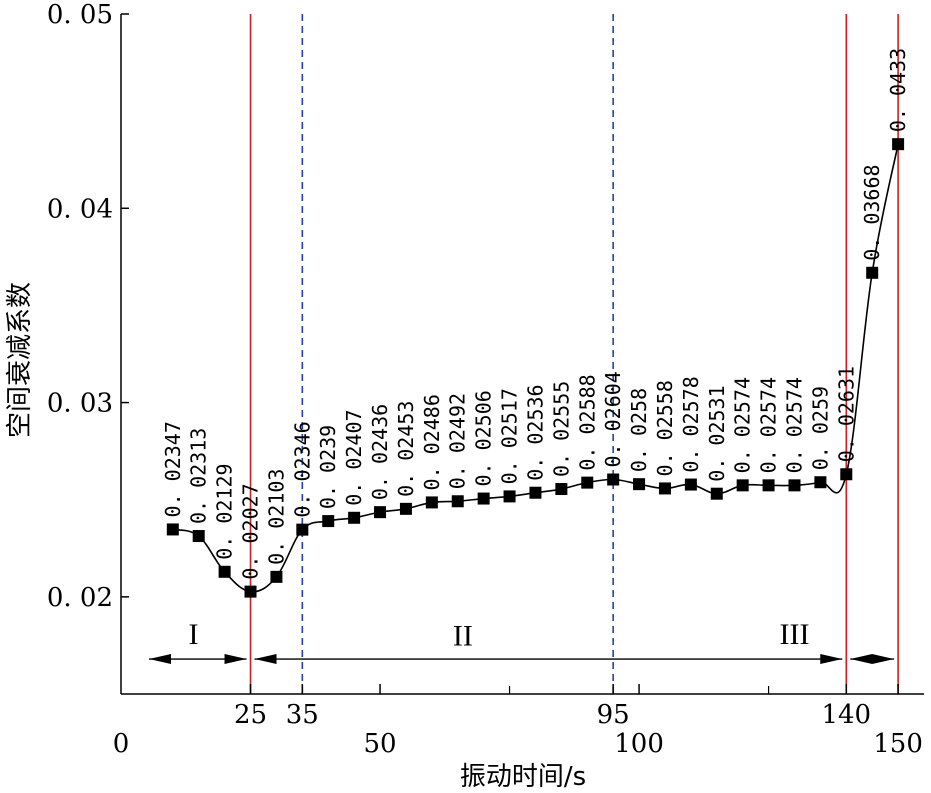  What do you see at coordinates (872, 212) in the screenshot?
I see `data-label: 0. 03668` at bounding box center [872, 212].